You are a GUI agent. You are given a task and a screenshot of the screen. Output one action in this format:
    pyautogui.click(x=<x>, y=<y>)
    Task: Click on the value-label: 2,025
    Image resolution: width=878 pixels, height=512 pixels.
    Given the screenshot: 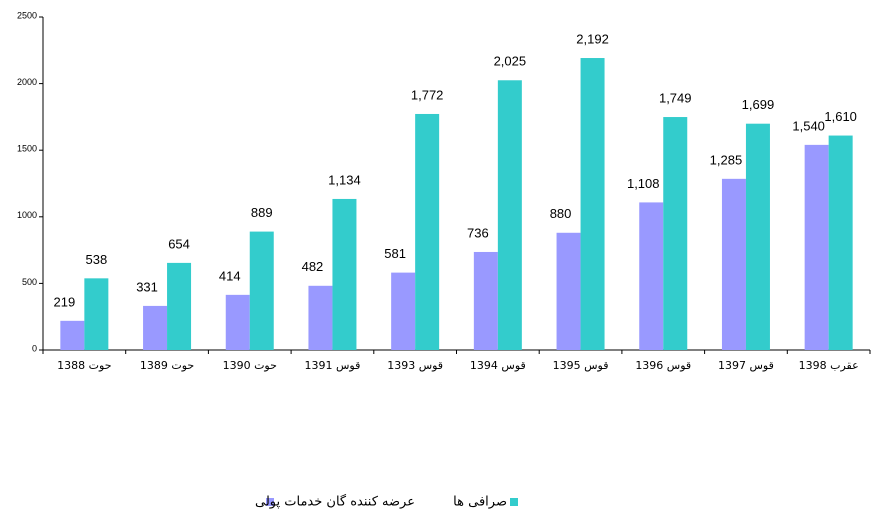 What is the action you would take?
    pyautogui.click(x=510, y=61)
    